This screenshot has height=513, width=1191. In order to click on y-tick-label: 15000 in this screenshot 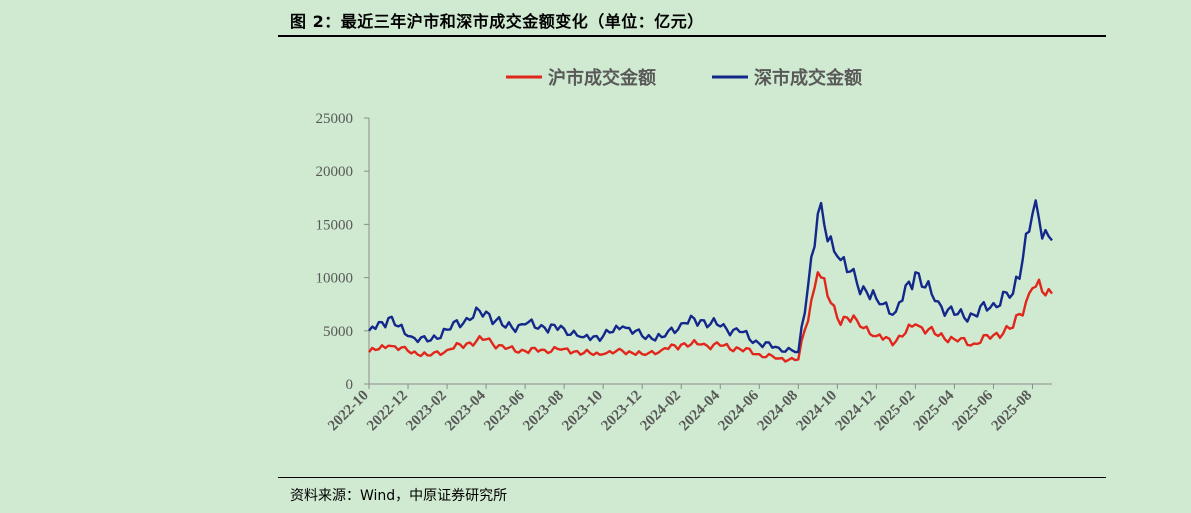, I will do `click(335, 225)`.